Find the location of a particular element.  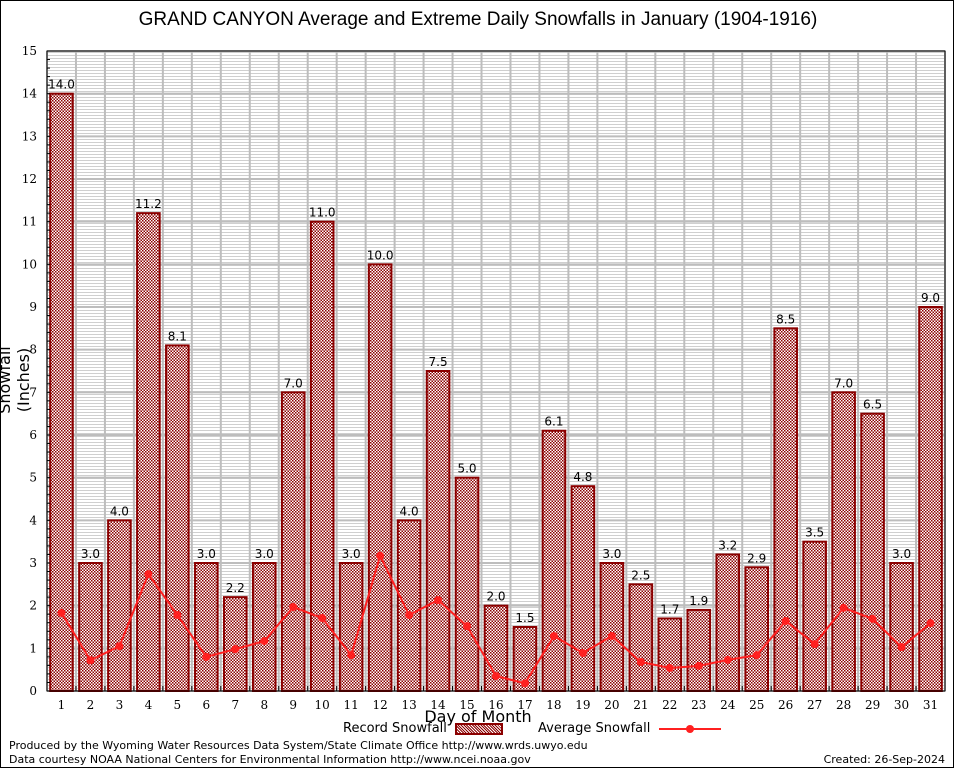

x-tick-label: 12 is located at coordinates (379, 705).